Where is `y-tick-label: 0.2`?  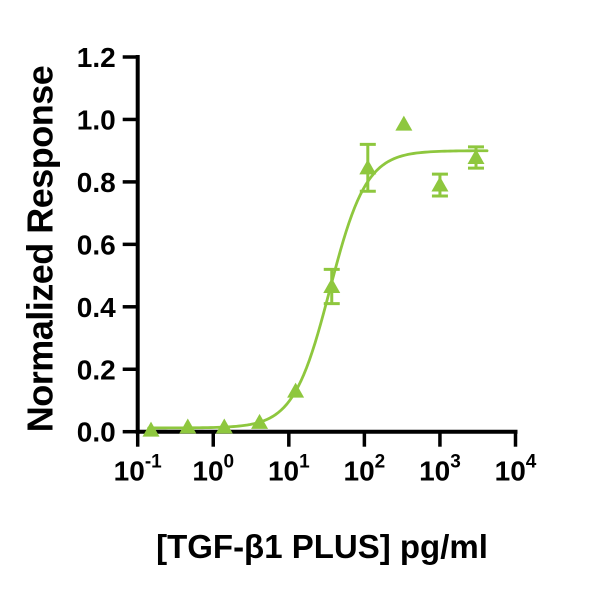
y-tick-label: 0.2 is located at coordinates (96, 369).